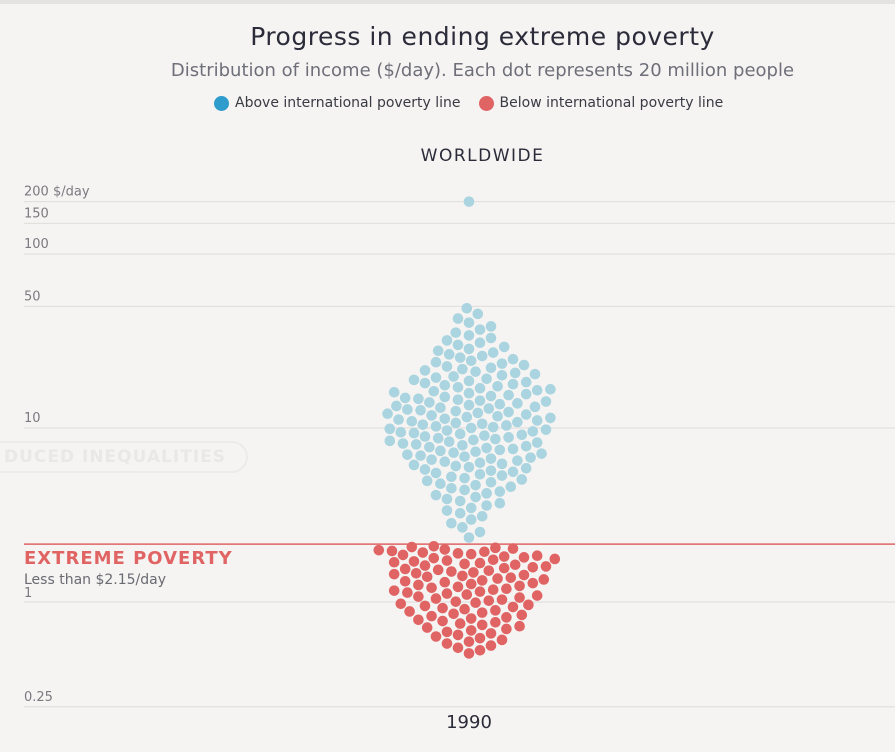  I want to click on legend-label-below: Below international poverty line, so click(611, 103).